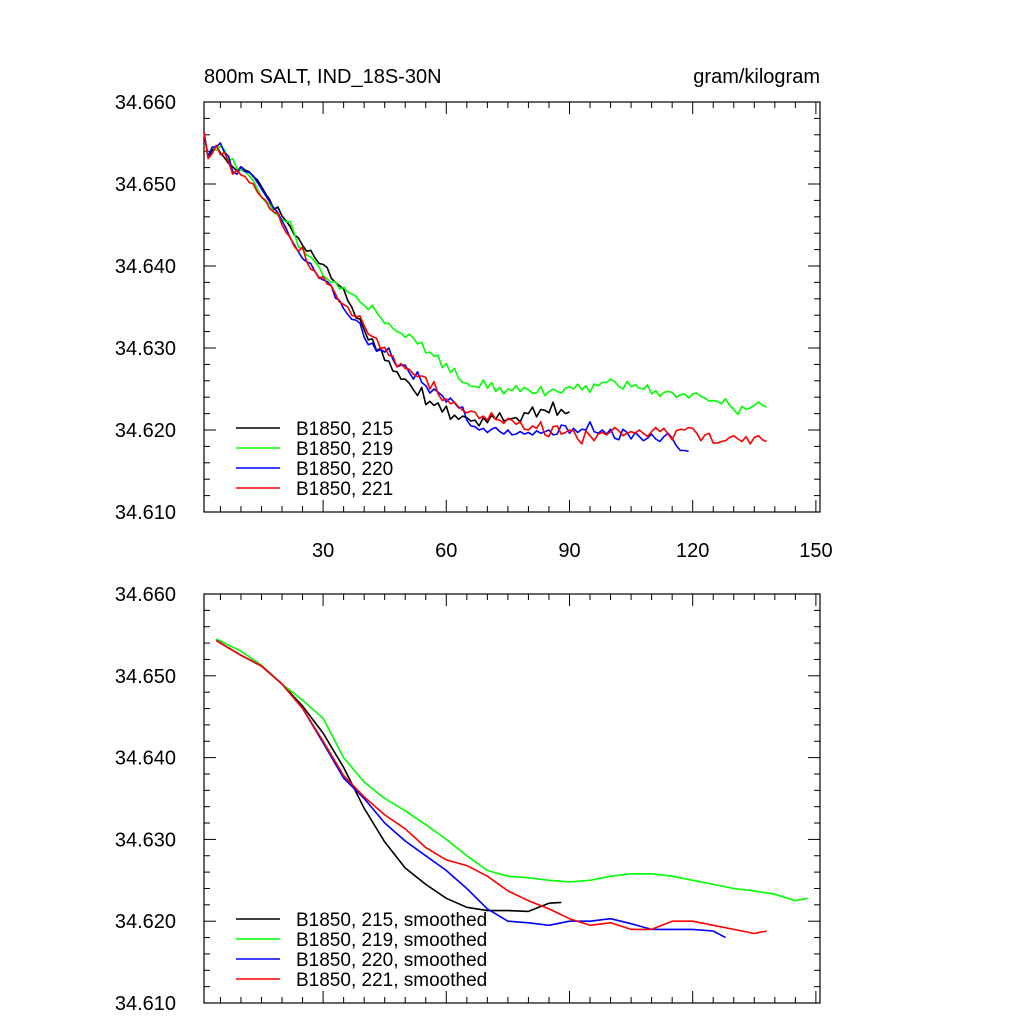  What do you see at coordinates (344, 429) in the screenshot?
I see `legend-label: B1850, 215` at bounding box center [344, 429].